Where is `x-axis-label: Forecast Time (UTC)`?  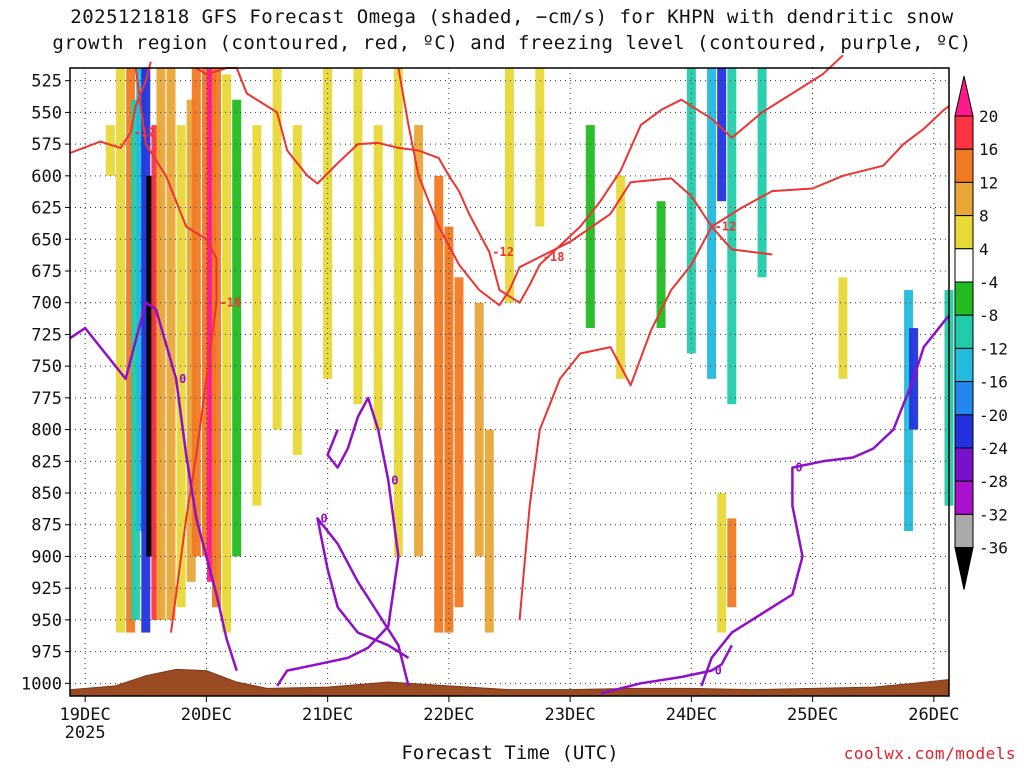
x-axis-label: Forecast Time (UTC) is located at coordinates (510, 753).